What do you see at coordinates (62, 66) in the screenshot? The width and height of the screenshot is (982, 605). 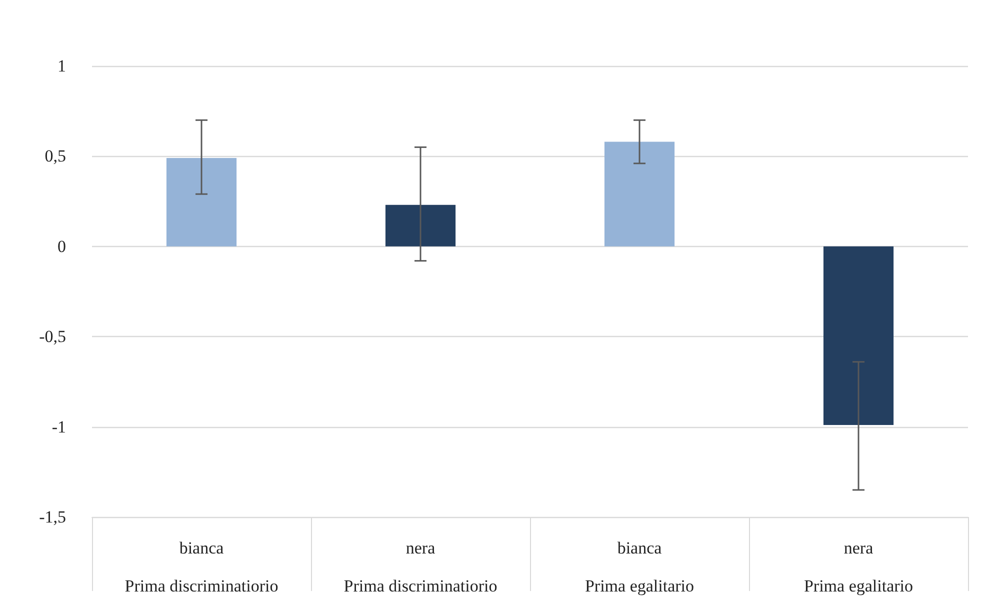 I see `y-tick-label: 1` at bounding box center [62, 66].